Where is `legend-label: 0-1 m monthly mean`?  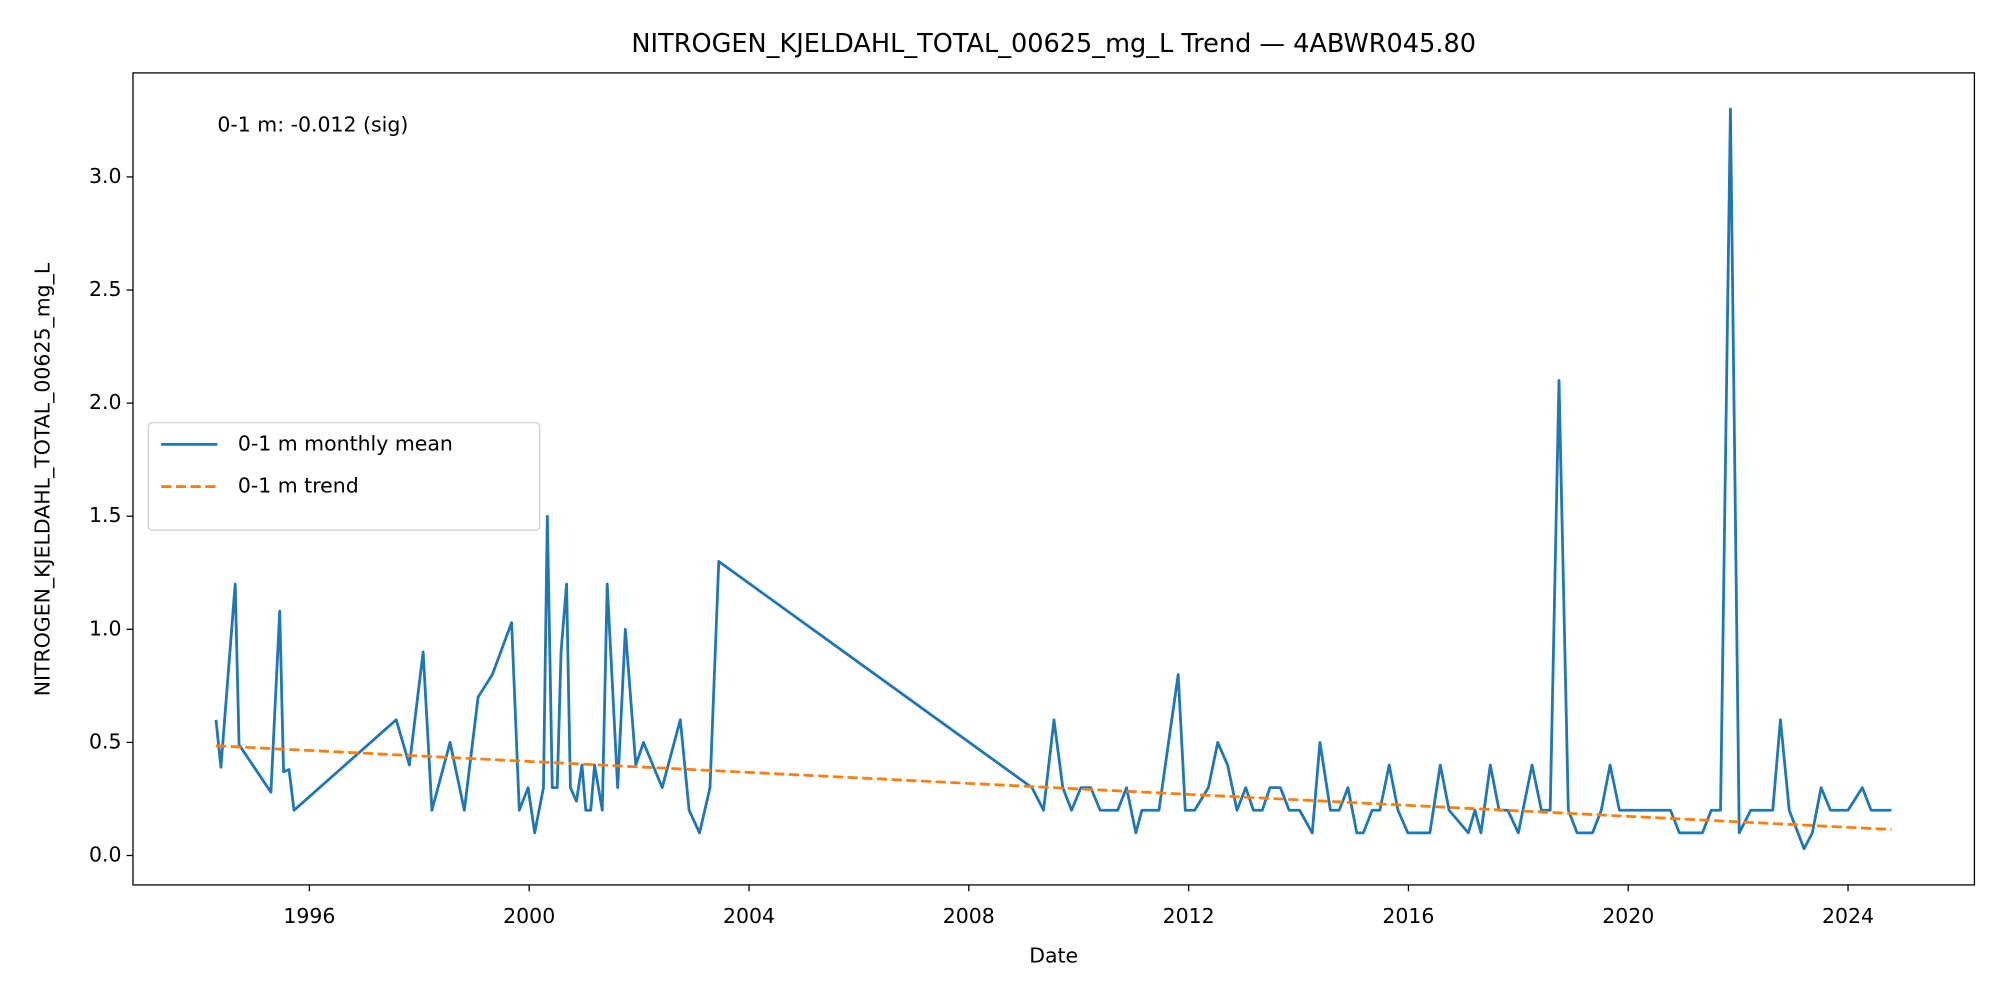 legend-label: 0-1 m monthly mean is located at coordinates (345, 443).